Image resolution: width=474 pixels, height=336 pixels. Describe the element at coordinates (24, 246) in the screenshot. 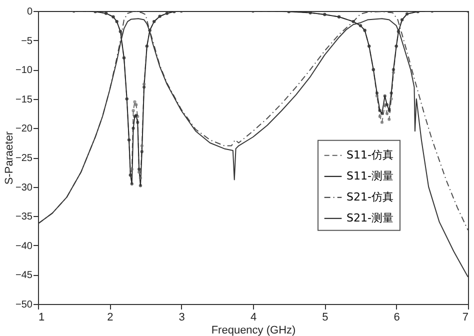

I see `y-tick-label: −40` at that location.